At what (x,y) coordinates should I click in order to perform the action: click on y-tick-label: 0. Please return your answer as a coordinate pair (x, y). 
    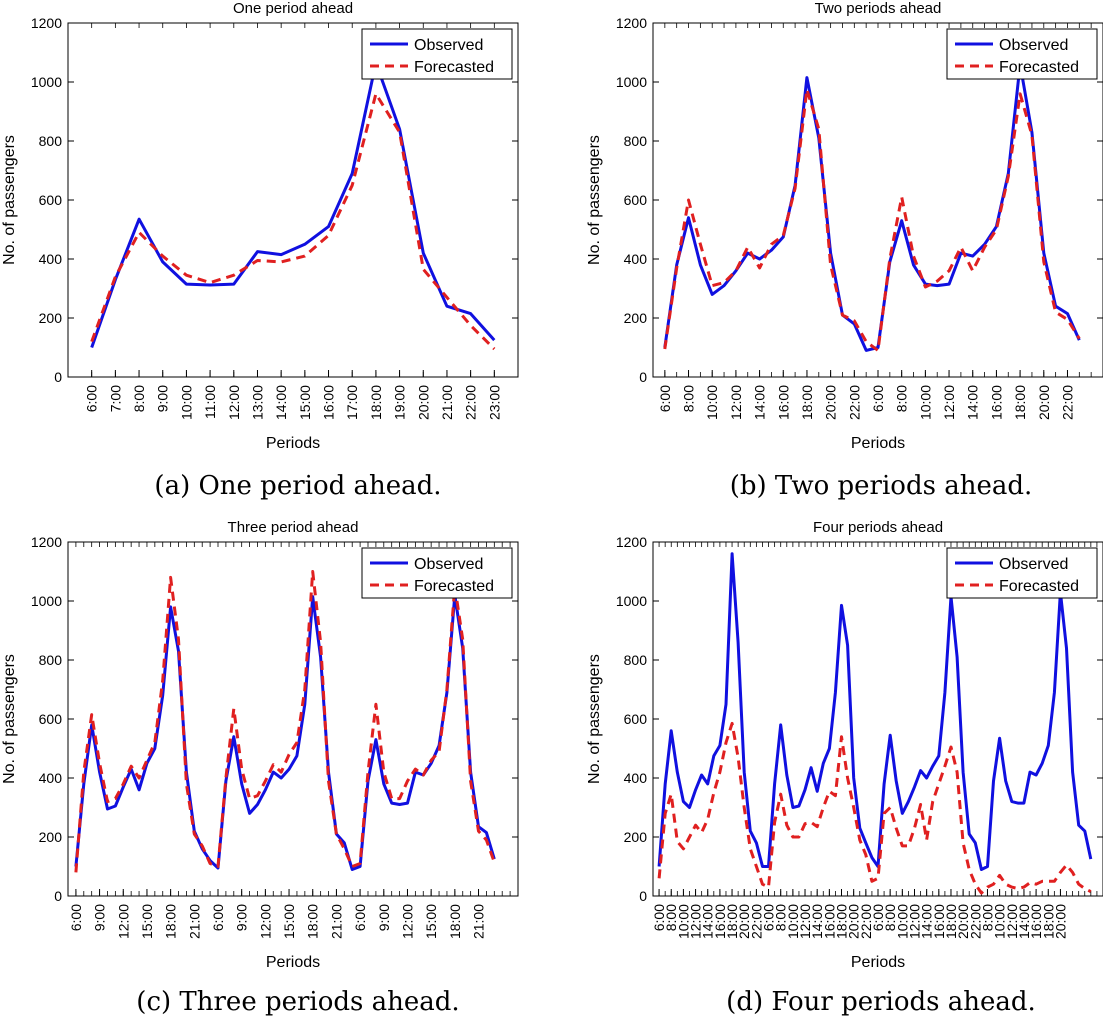
    Looking at the image, I should click on (58, 377).